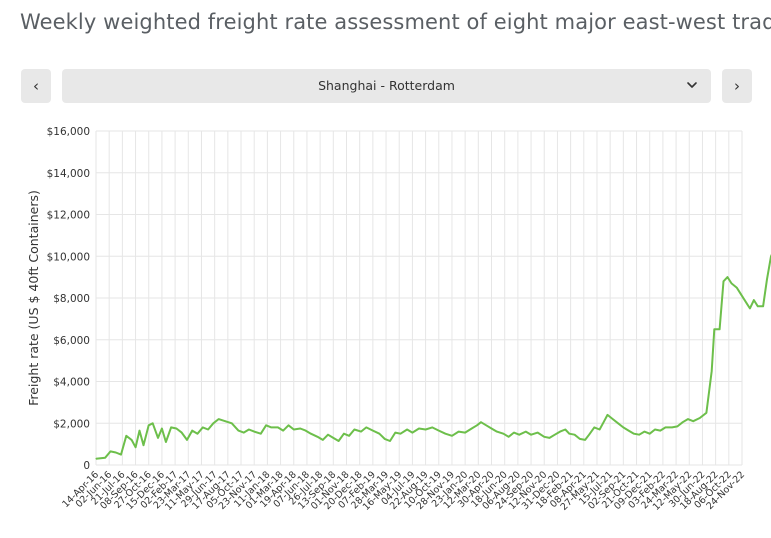  Describe the element at coordinates (33, 298) in the screenshot. I see `y-axis-title: Freight rate (US $ 40ft Containers)` at that location.